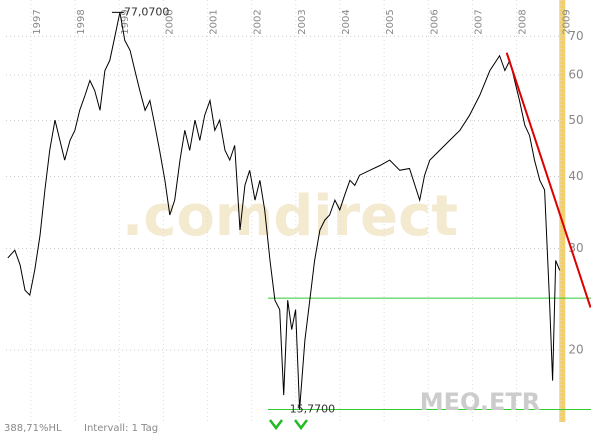  What do you see at coordinates (169, 21) in the screenshot?
I see `x-tick-label: 2000` at bounding box center [169, 21].